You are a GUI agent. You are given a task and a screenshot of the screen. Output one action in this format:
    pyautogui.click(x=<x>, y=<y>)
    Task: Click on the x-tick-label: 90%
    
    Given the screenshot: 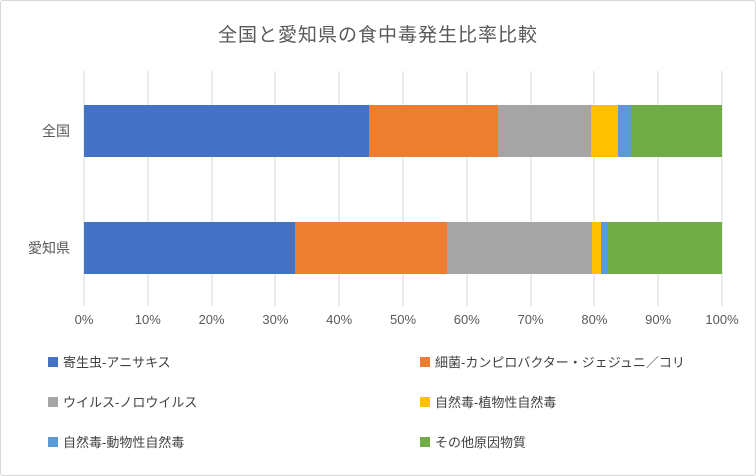 What is the action you would take?
    pyautogui.click(x=658, y=319)
    